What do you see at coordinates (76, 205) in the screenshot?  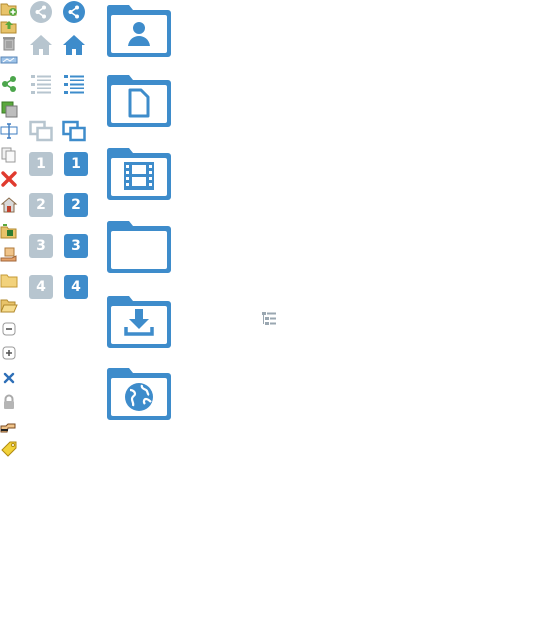 I see `badge-2-blue: 2` at bounding box center [76, 205].